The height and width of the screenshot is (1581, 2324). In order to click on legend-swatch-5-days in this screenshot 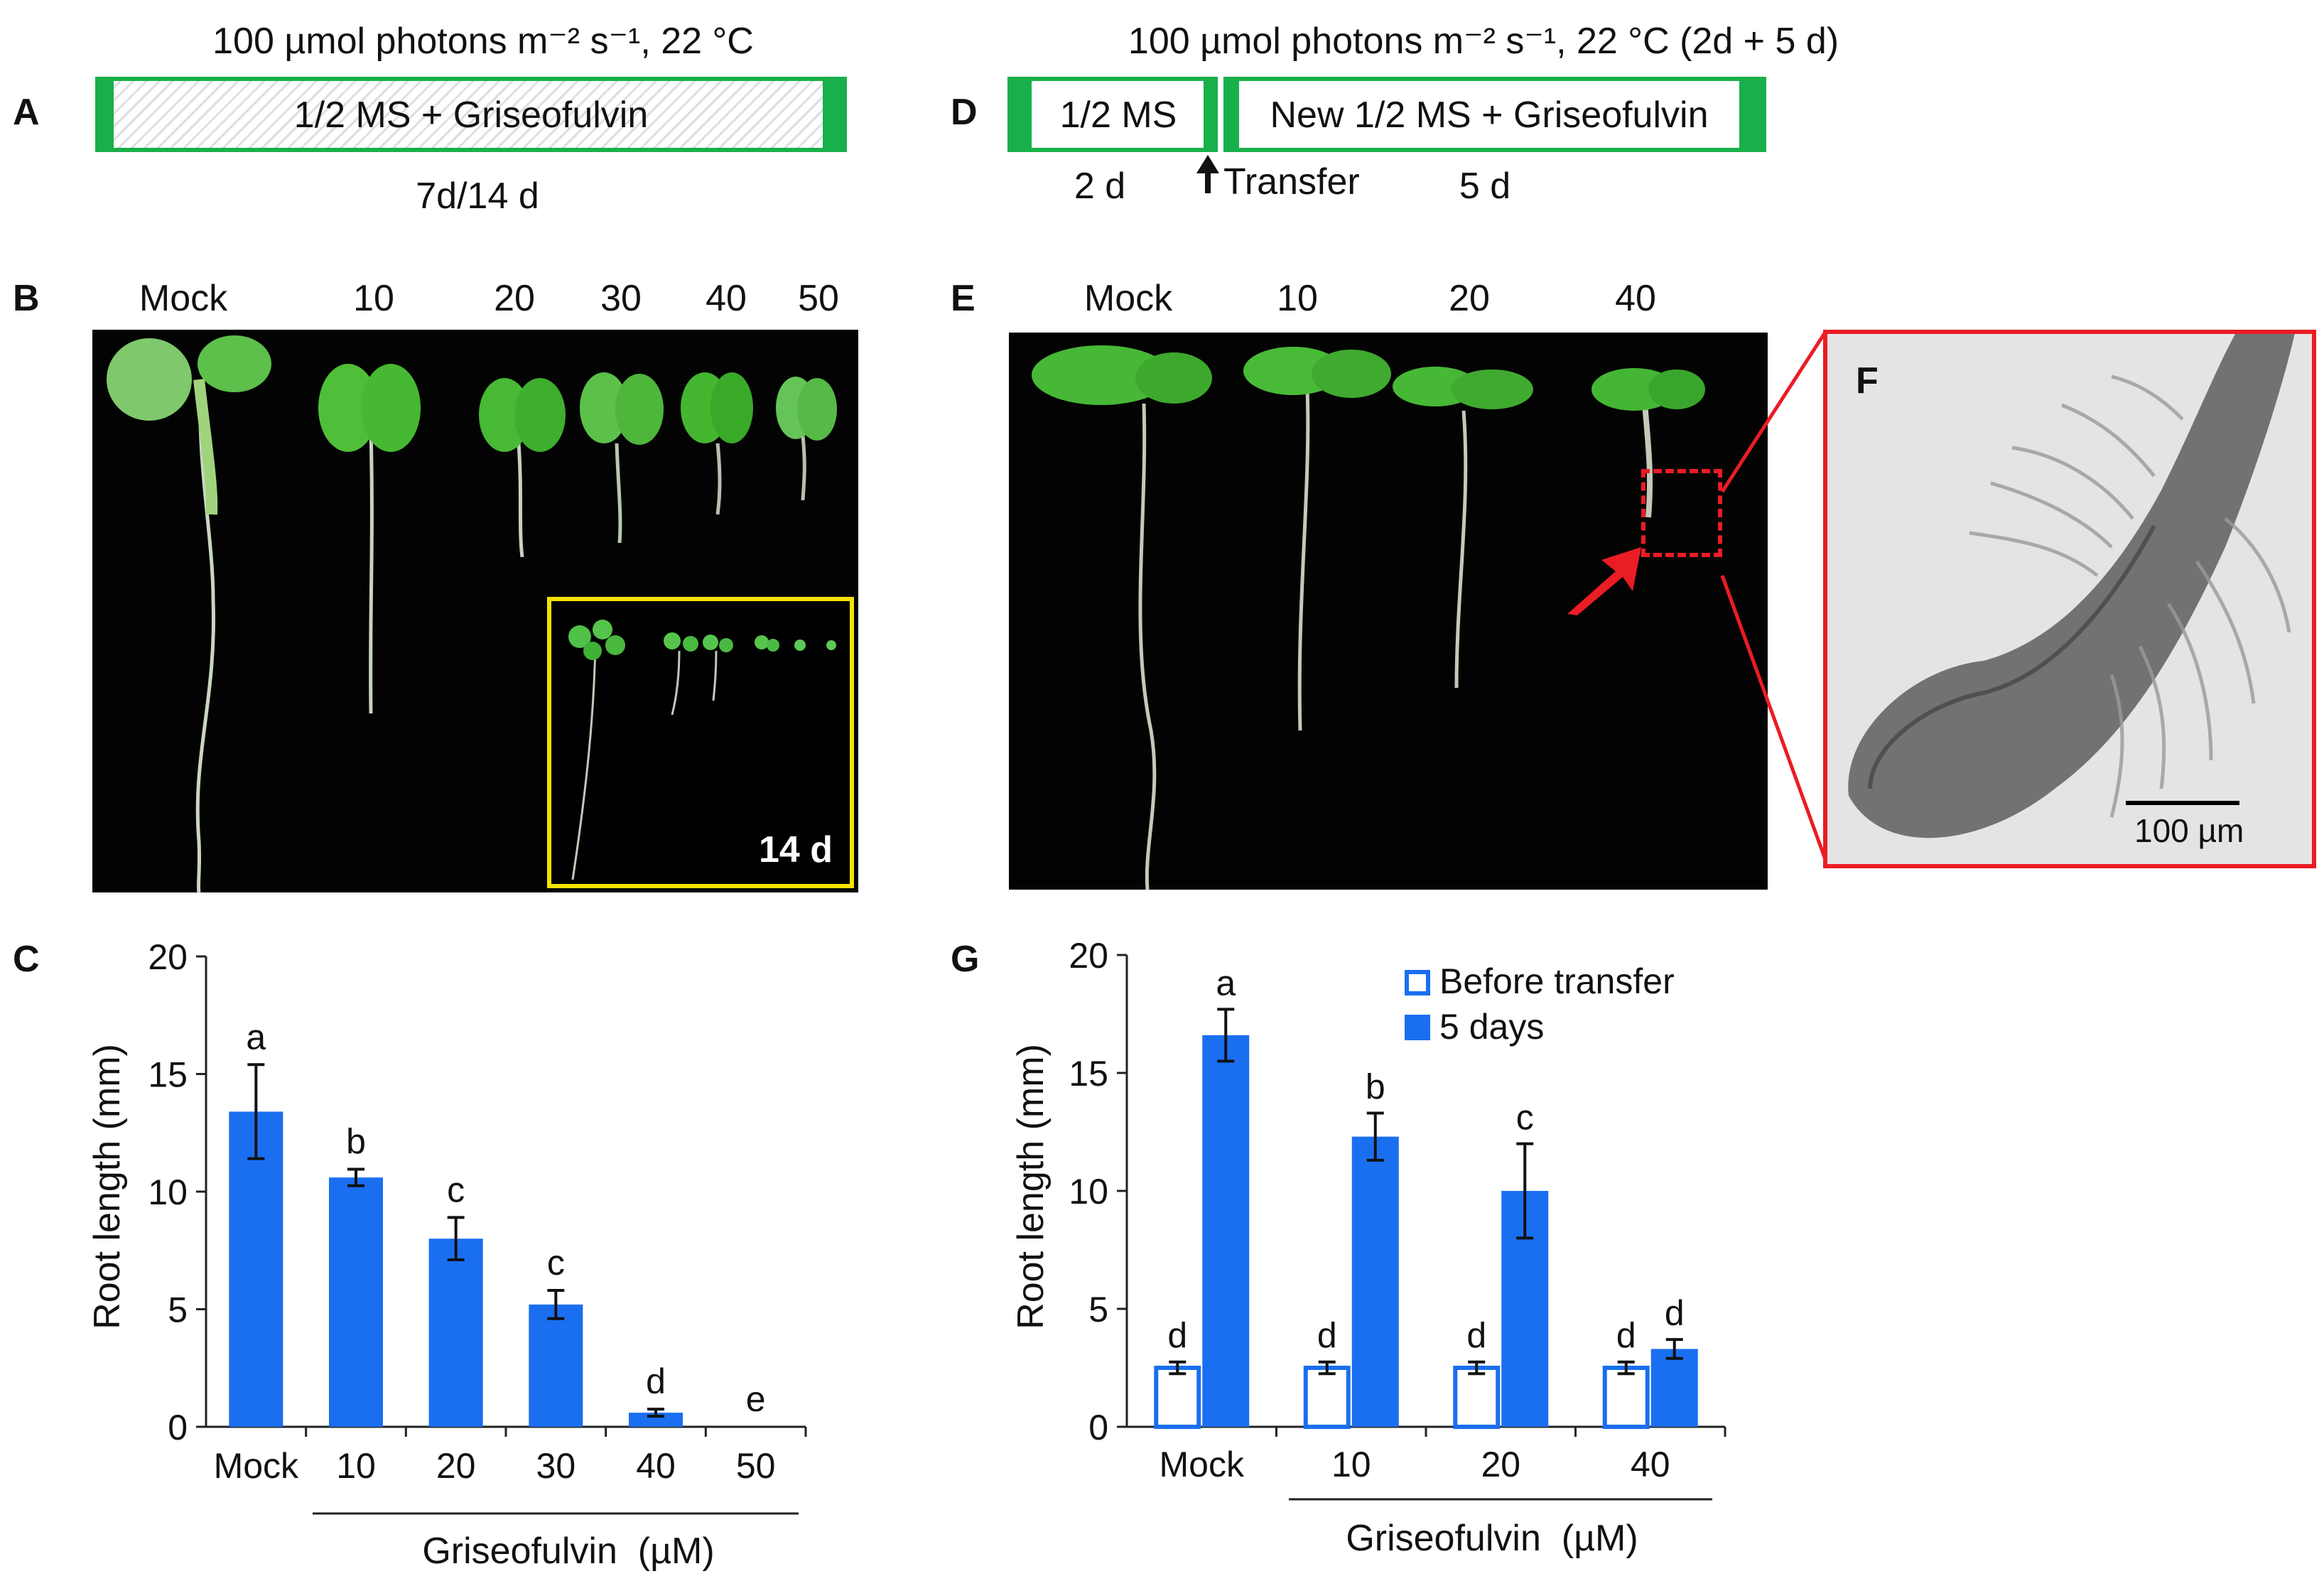, I will do `click(1417, 1027)`.